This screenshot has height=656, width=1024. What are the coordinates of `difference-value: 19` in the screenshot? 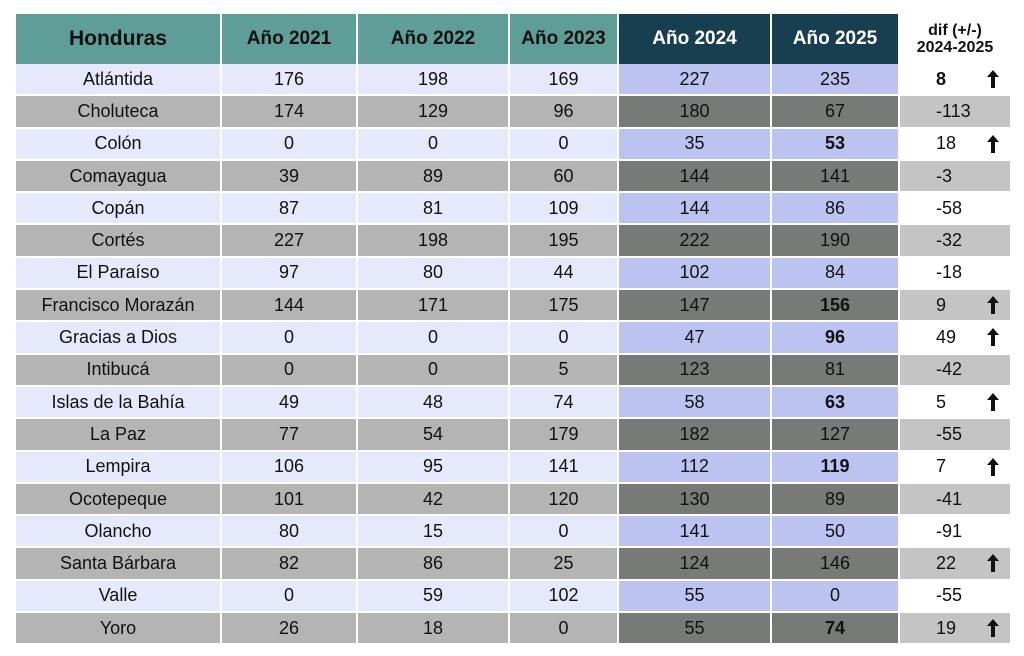 It's located at (946, 627).